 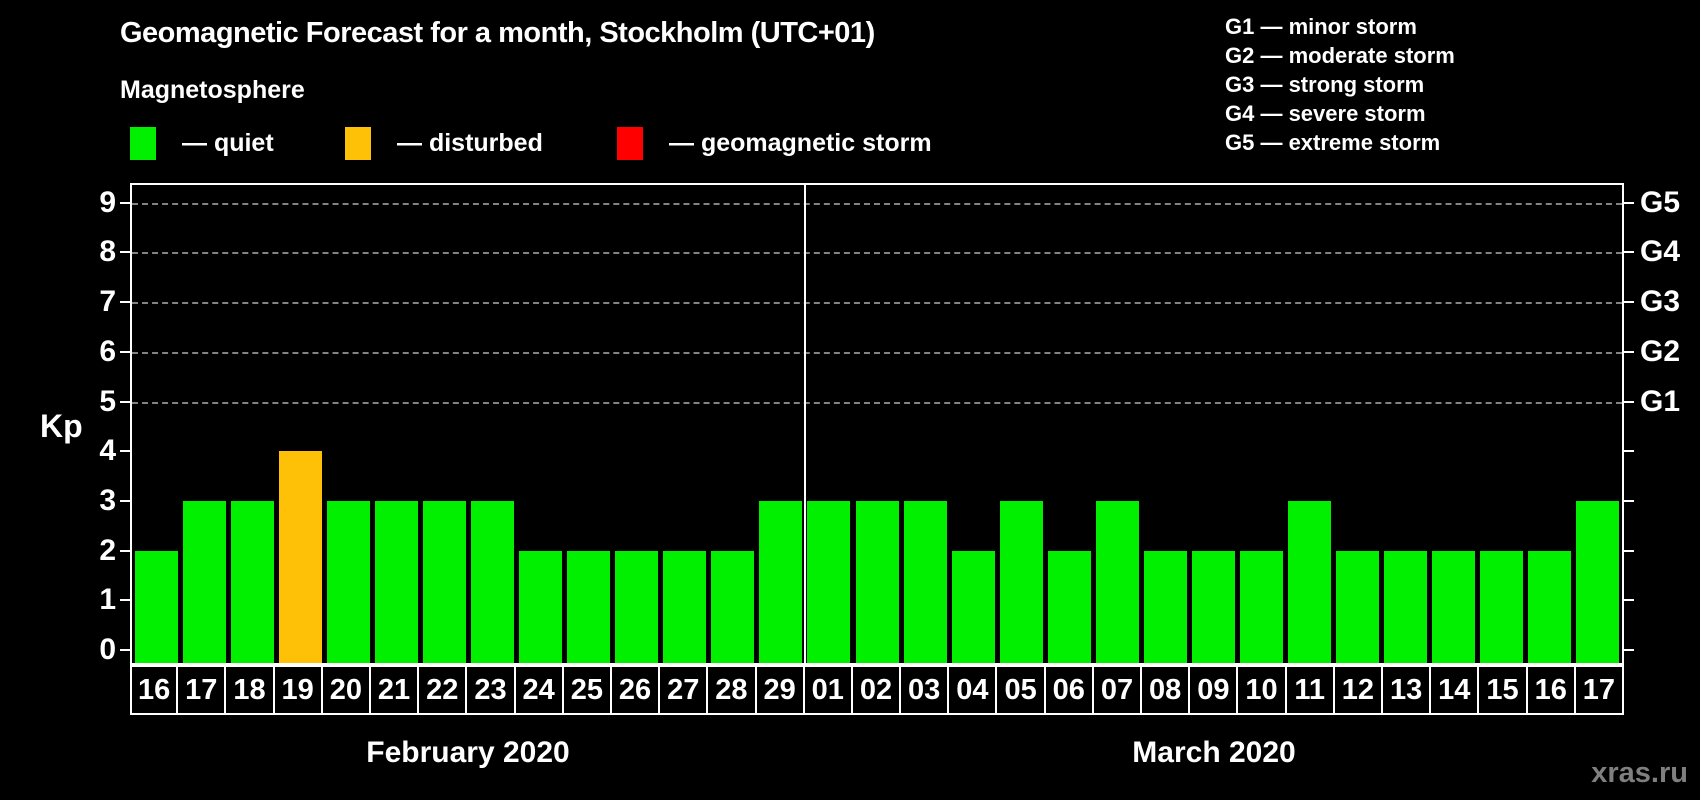 What do you see at coordinates (252, 581) in the screenshot?
I see `bar-month1-day-18-kp3` at bounding box center [252, 581].